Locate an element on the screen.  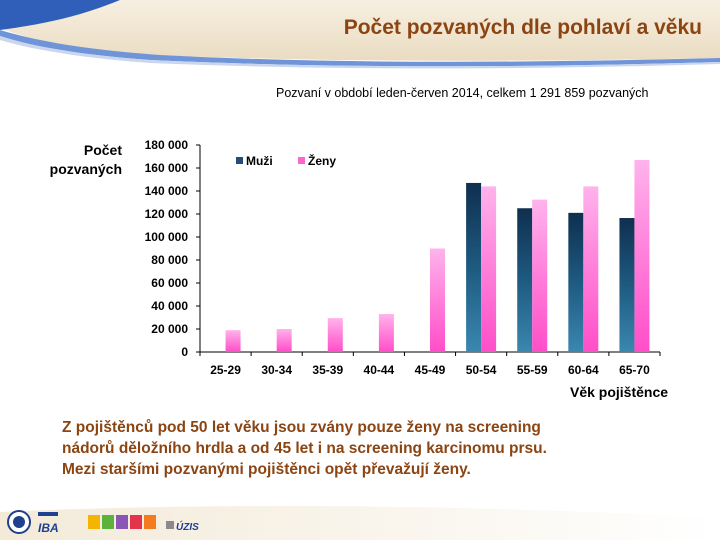
y-tick-label: 120 000 is located at coordinates (167, 214).